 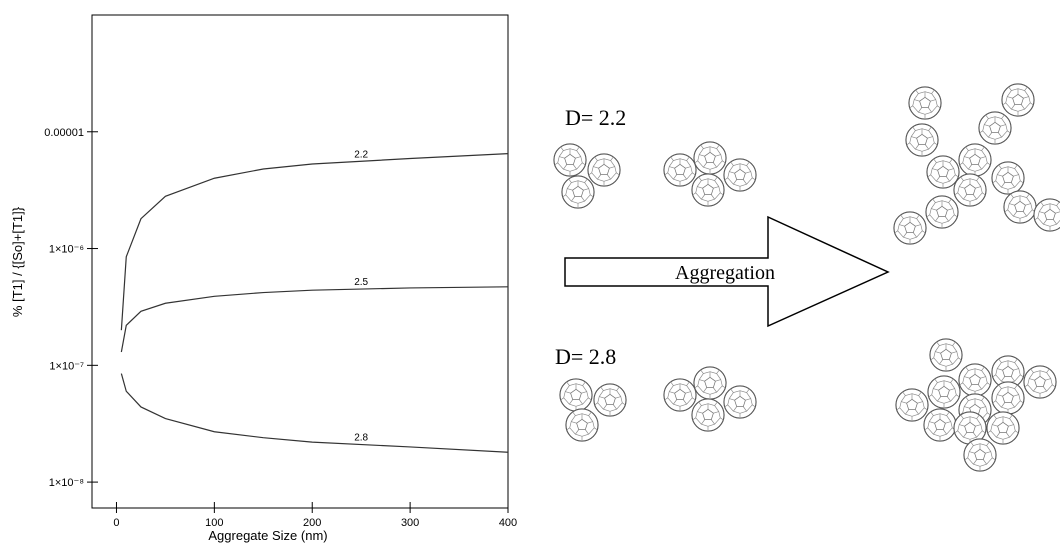 I want to click on y-tick-label: 1×10⁻⁷, so click(x=66, y=366).